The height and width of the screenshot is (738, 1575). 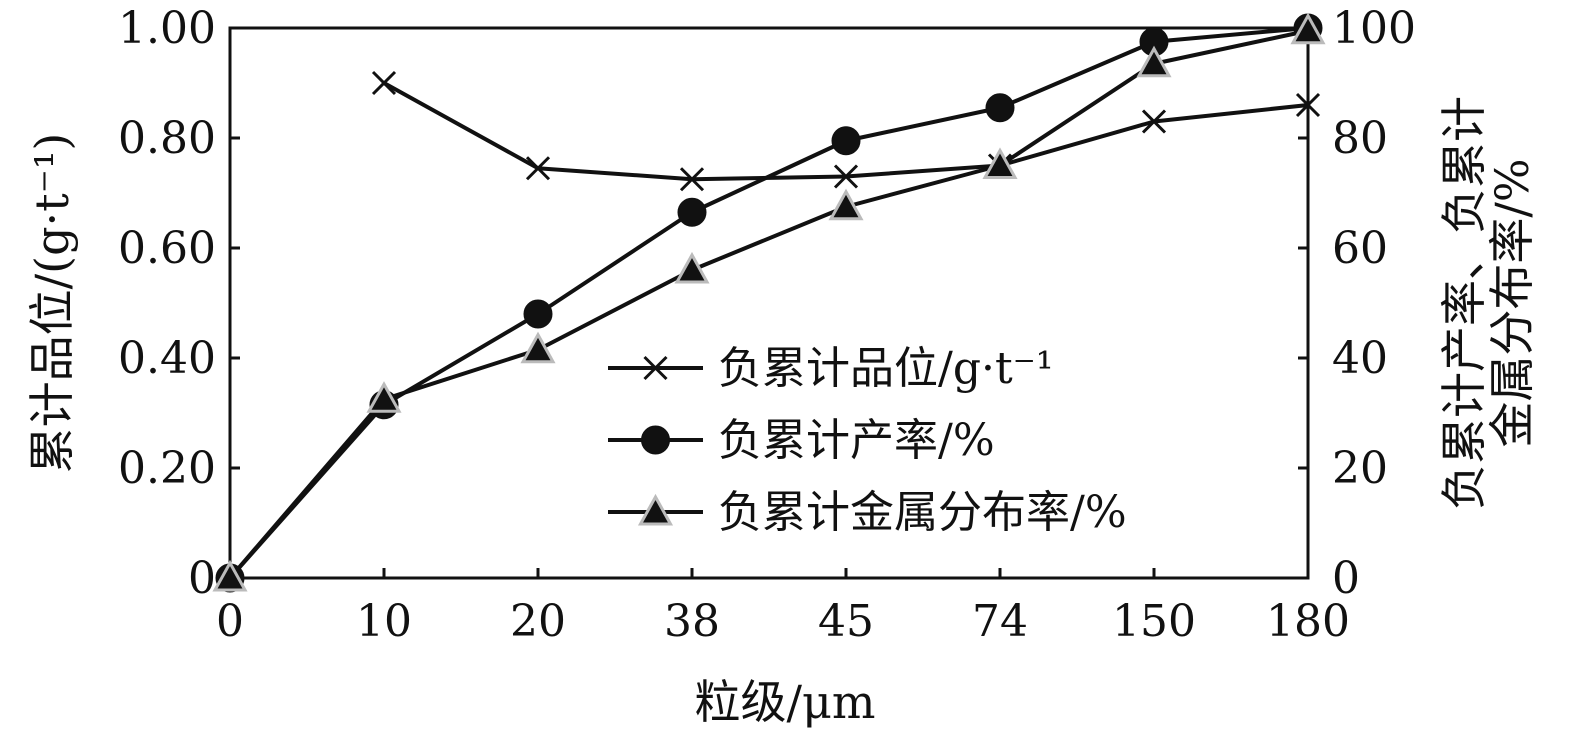 I want to click on legend: 负累计品位/g·t⁻¹ 负累计产率/% 负累计金属分布率/%, so click(x=867, y=440).